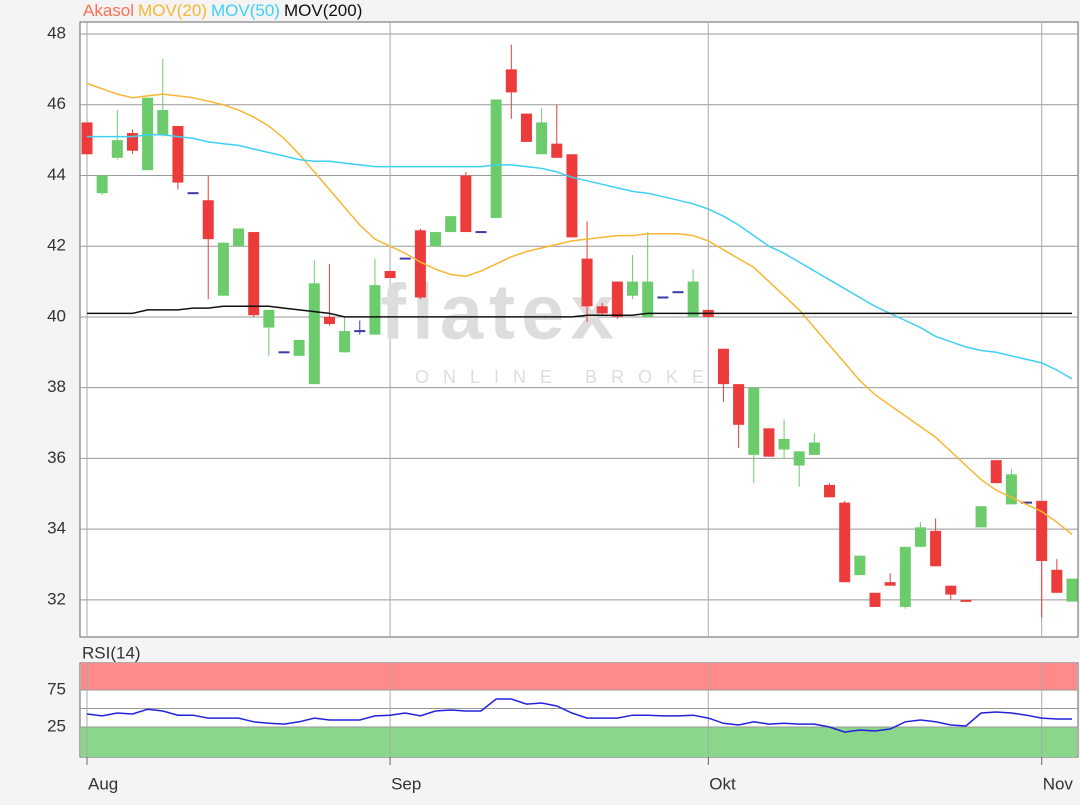 Image resolution: width=1080 pixels, height=805 pixels. What do you see at coordinates (56, 528) in the screenshot?
I see `y-tick-label: 34` at bounding box center [56, 528].